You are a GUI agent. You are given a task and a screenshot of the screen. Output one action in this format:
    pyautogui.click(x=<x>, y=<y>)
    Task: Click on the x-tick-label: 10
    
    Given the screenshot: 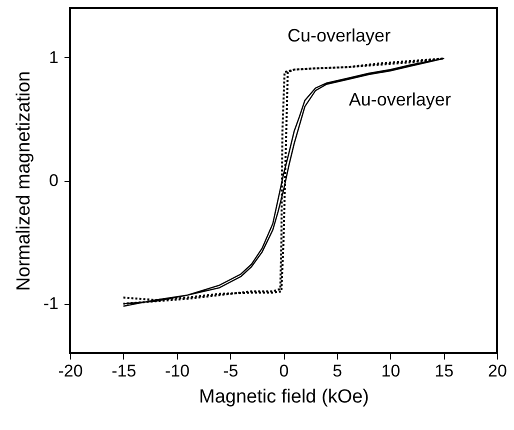 What is the action you would take?
    pyautogui.click(x=390, y=371)
    